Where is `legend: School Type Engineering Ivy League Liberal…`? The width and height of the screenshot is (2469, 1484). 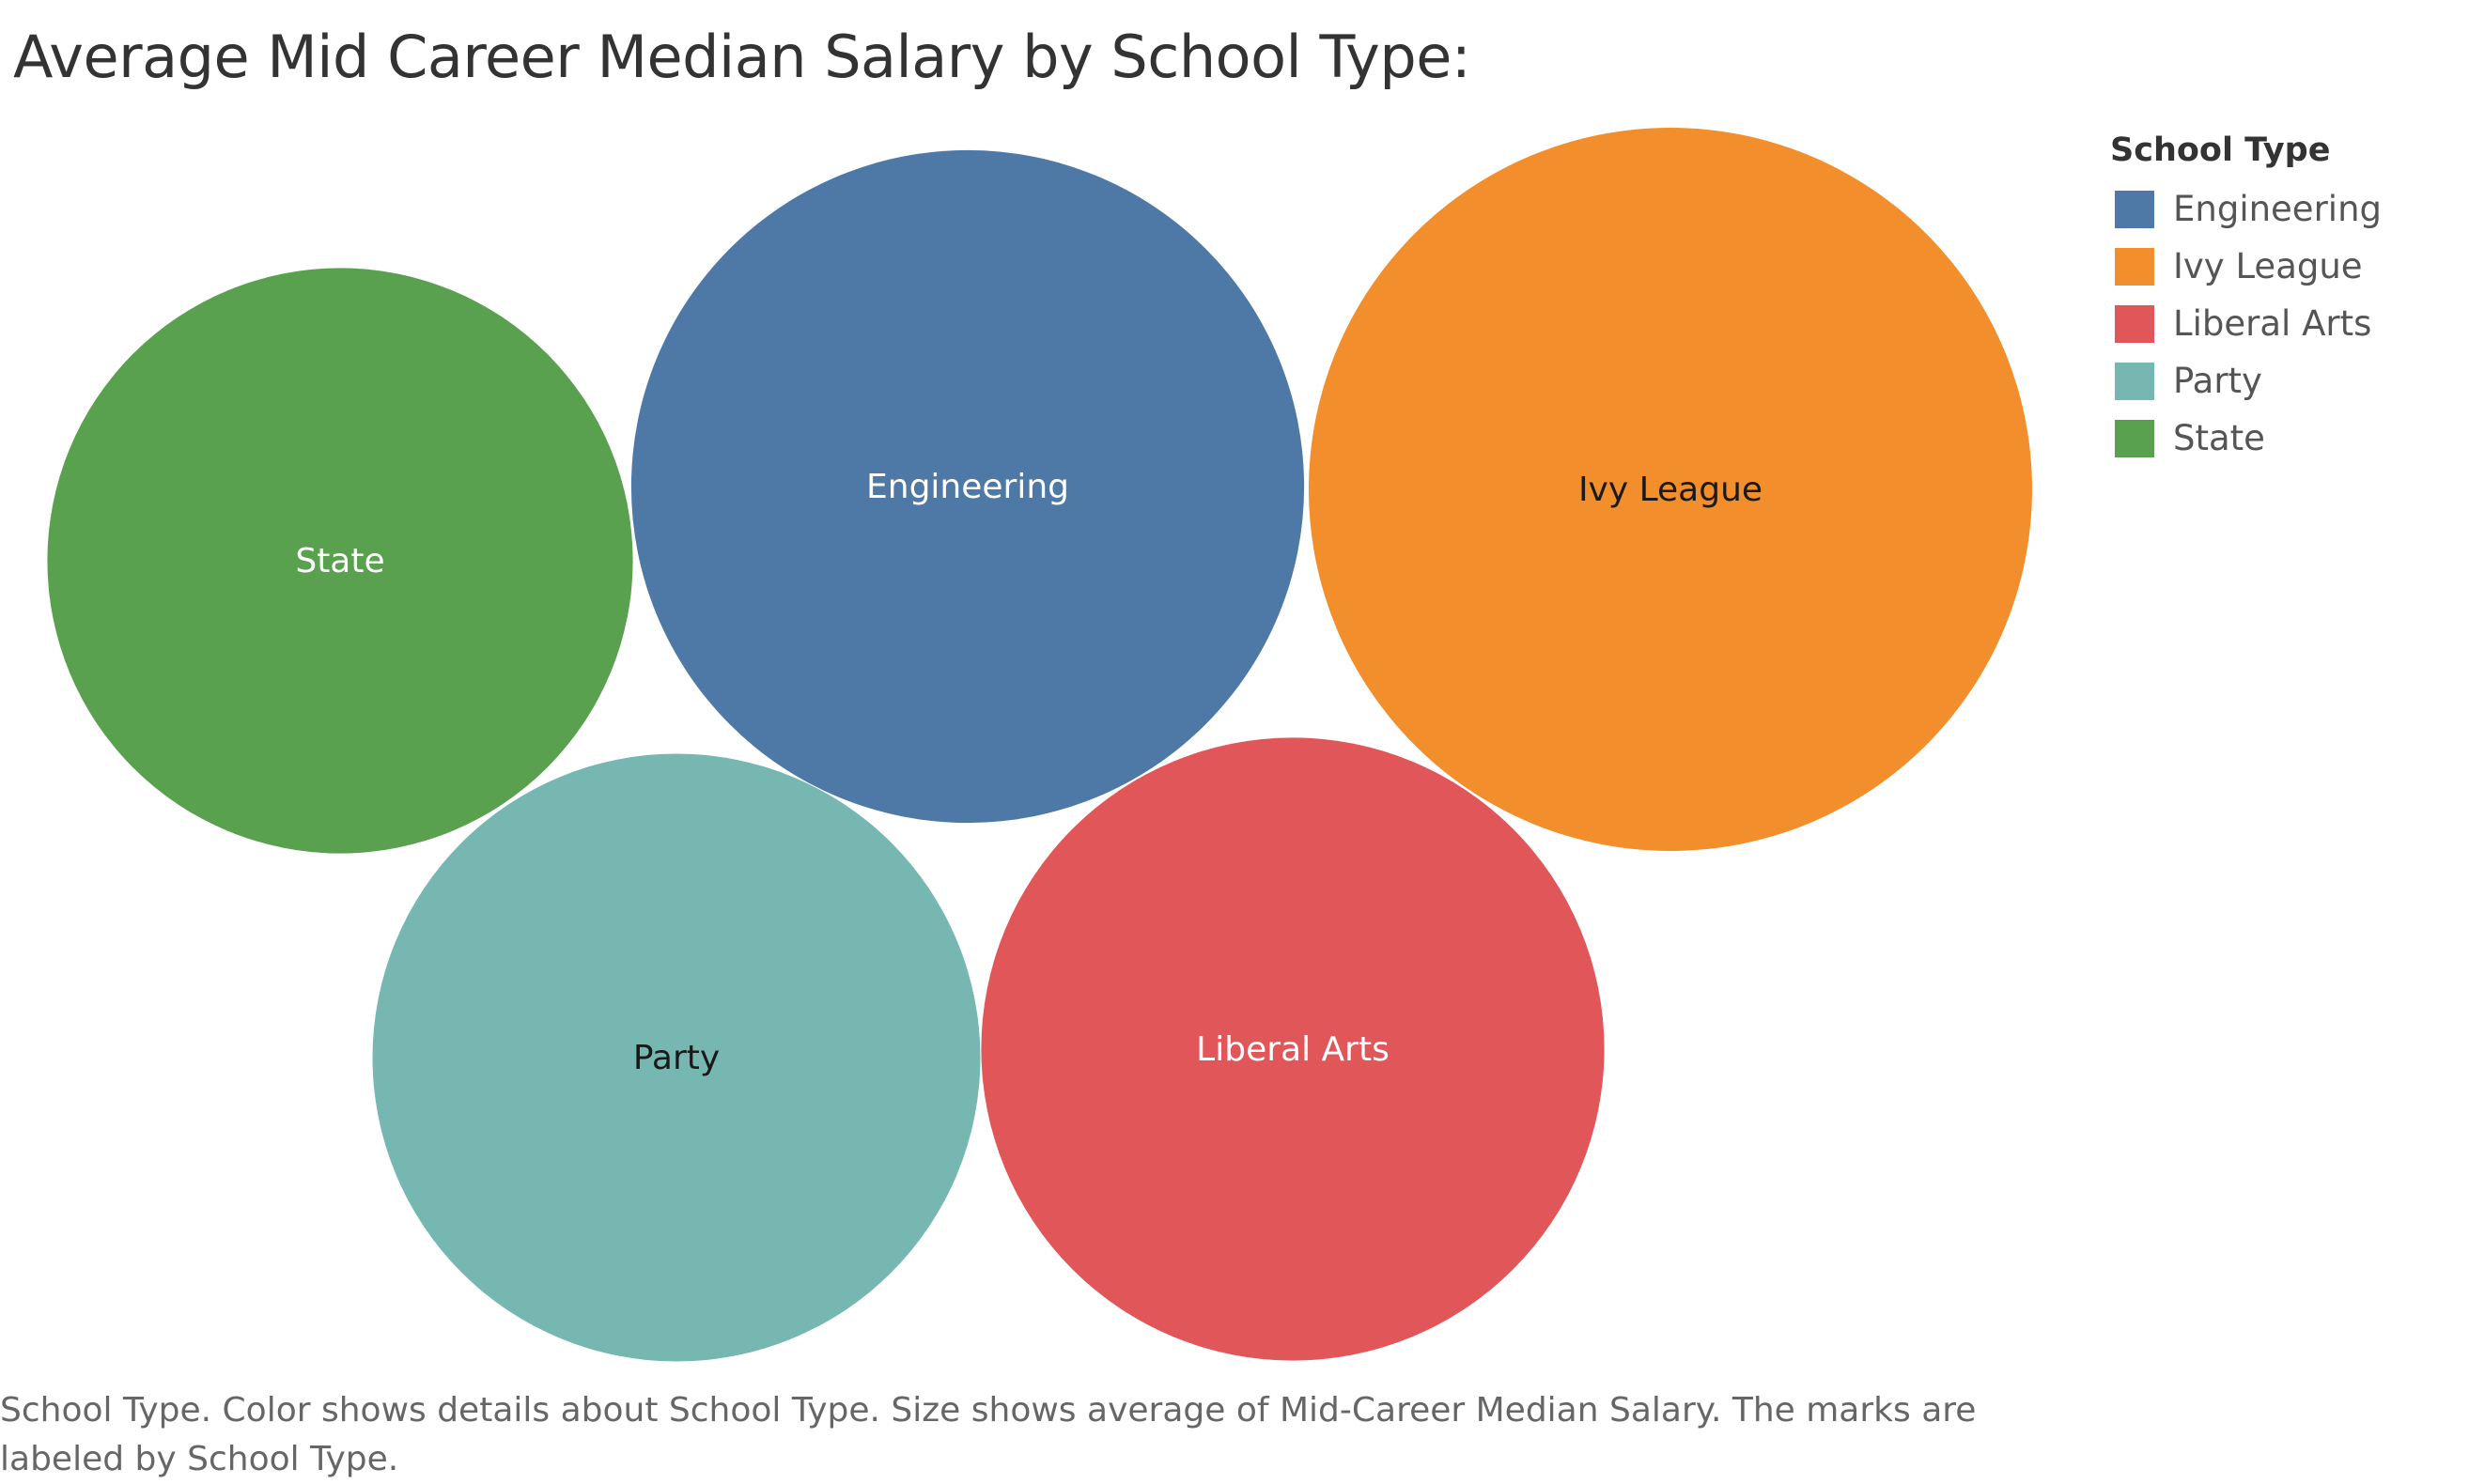 legend: School Type Engineering Ivy League Liberal… is located at coordinates (2246, 299).